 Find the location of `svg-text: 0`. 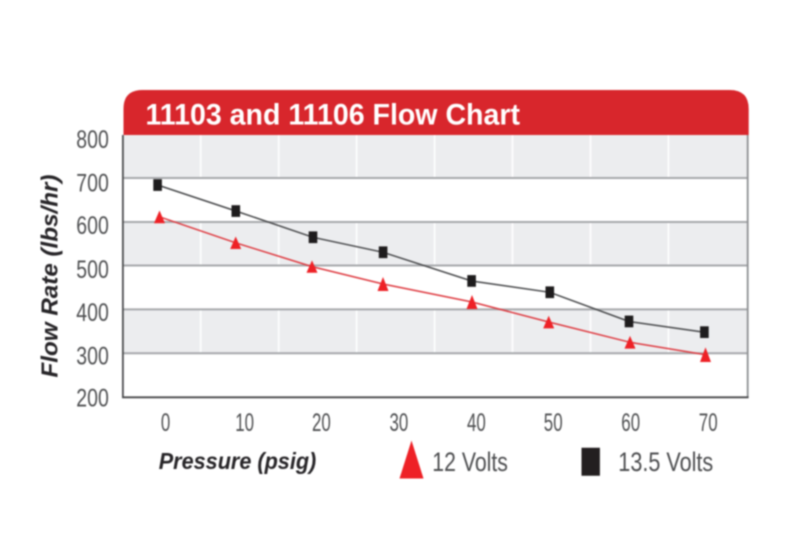

svg-text: 0 is located at coordinates (165, 423).